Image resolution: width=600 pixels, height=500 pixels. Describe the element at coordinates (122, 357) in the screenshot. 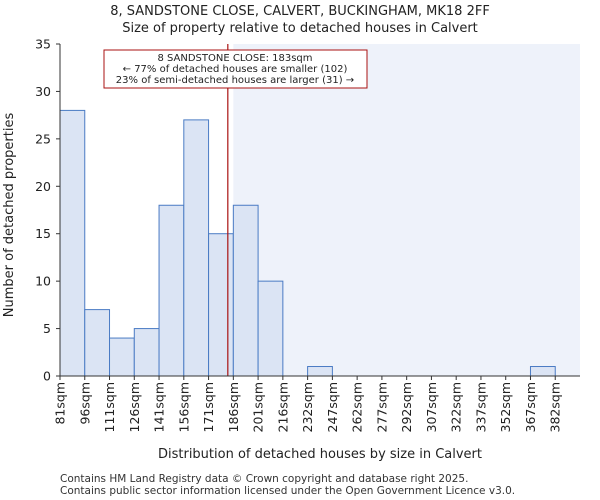

I see `bar-111sqm` at that location.